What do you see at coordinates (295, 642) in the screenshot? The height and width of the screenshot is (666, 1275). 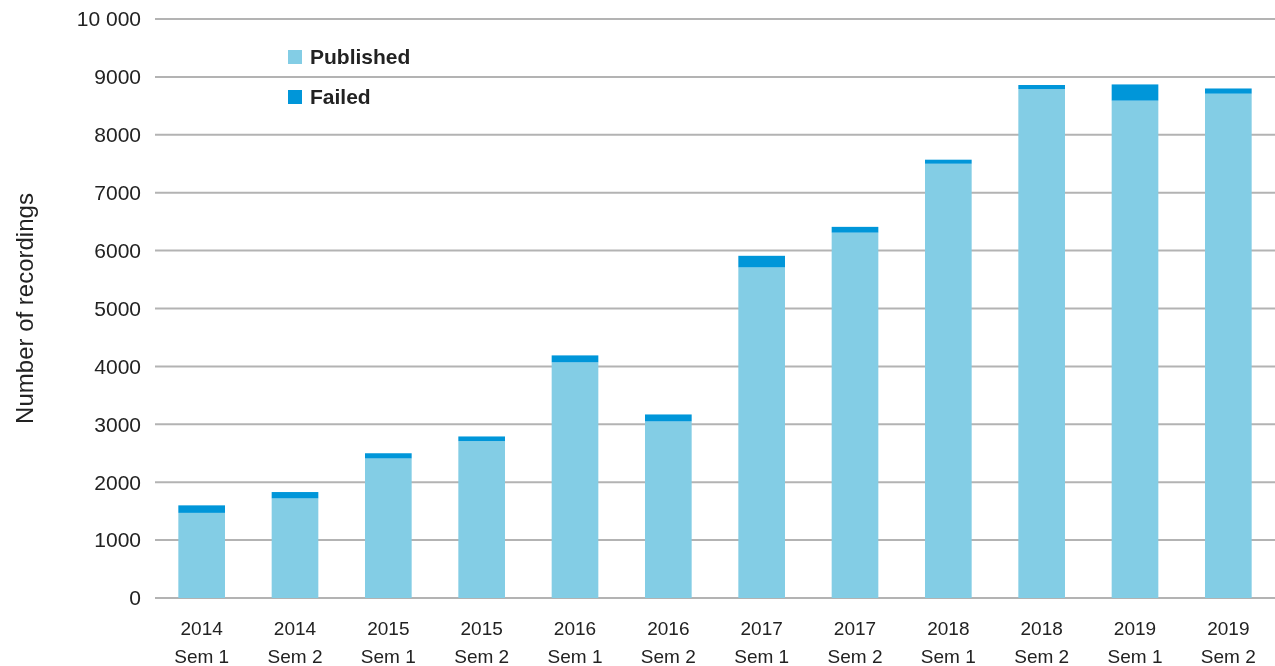 I see `x-tick-label: 2014 Sem 2` at bounding box center [295, 642].